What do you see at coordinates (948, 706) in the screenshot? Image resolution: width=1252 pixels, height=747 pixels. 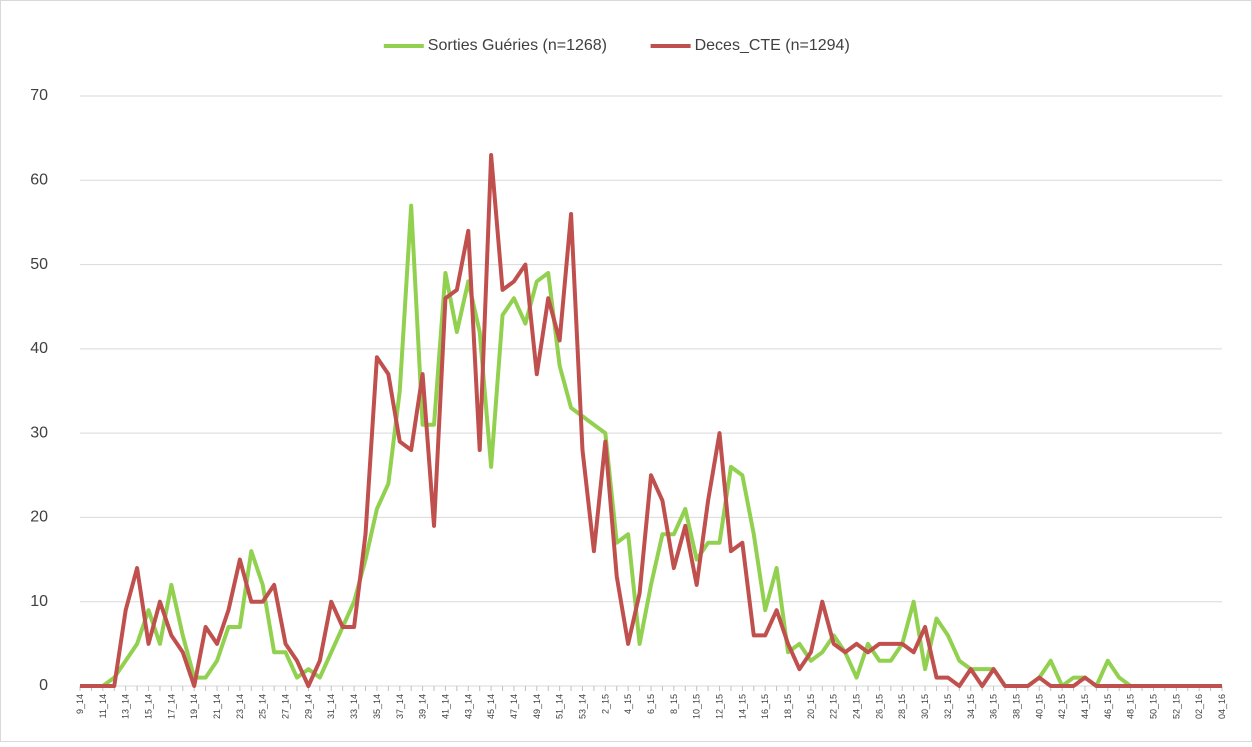 I see `x-tick-label: 32_15` at bounding box center [948, 706].